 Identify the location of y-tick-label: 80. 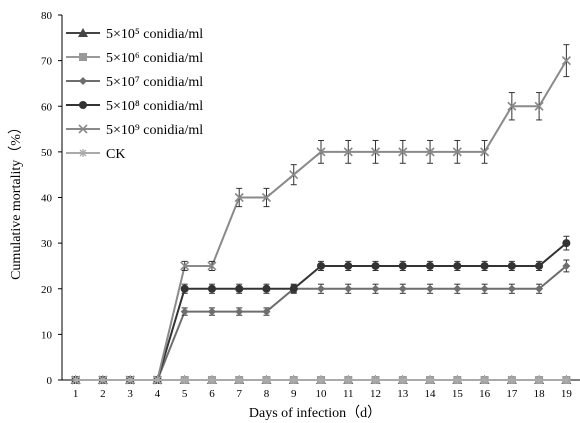
(47, 16).